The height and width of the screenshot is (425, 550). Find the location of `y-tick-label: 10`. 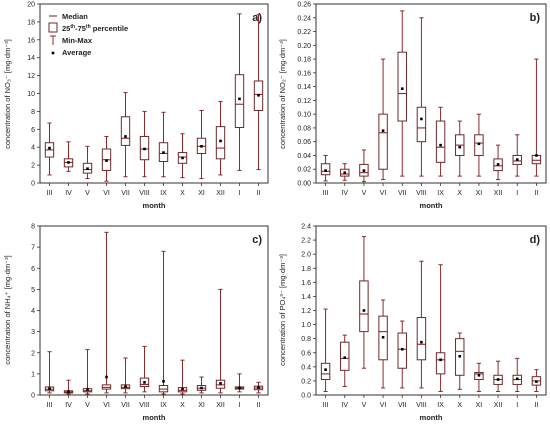

y-tick-label: 10 is located at coordinates (31, 94).